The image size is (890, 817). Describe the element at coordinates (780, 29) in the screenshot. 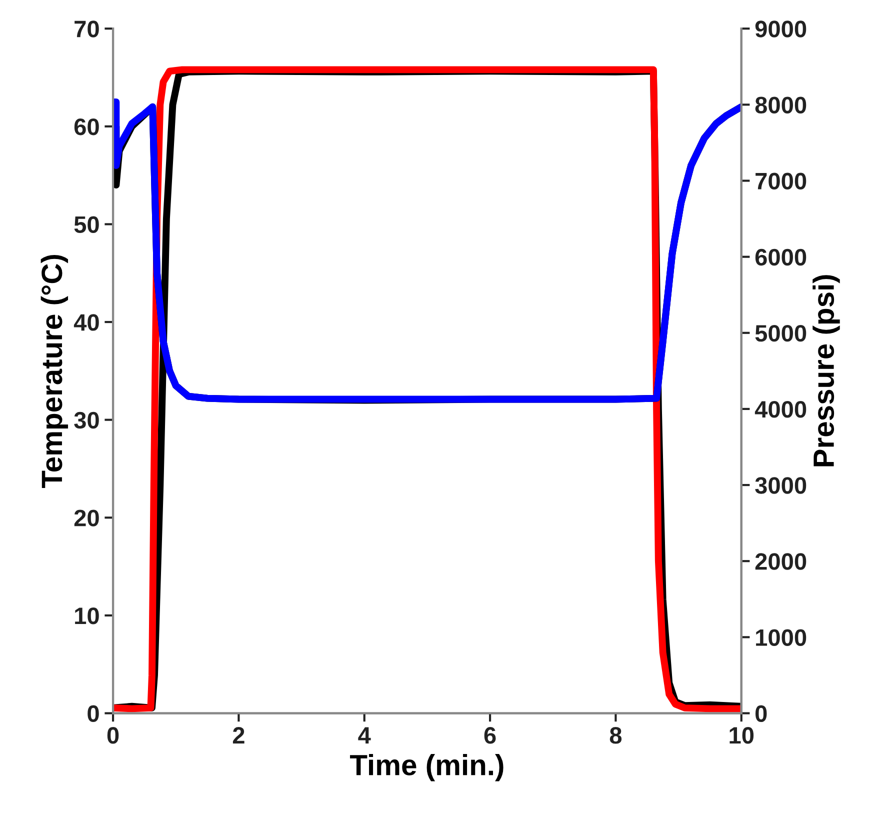

I see `y2-tick-label: 9000` at that location.